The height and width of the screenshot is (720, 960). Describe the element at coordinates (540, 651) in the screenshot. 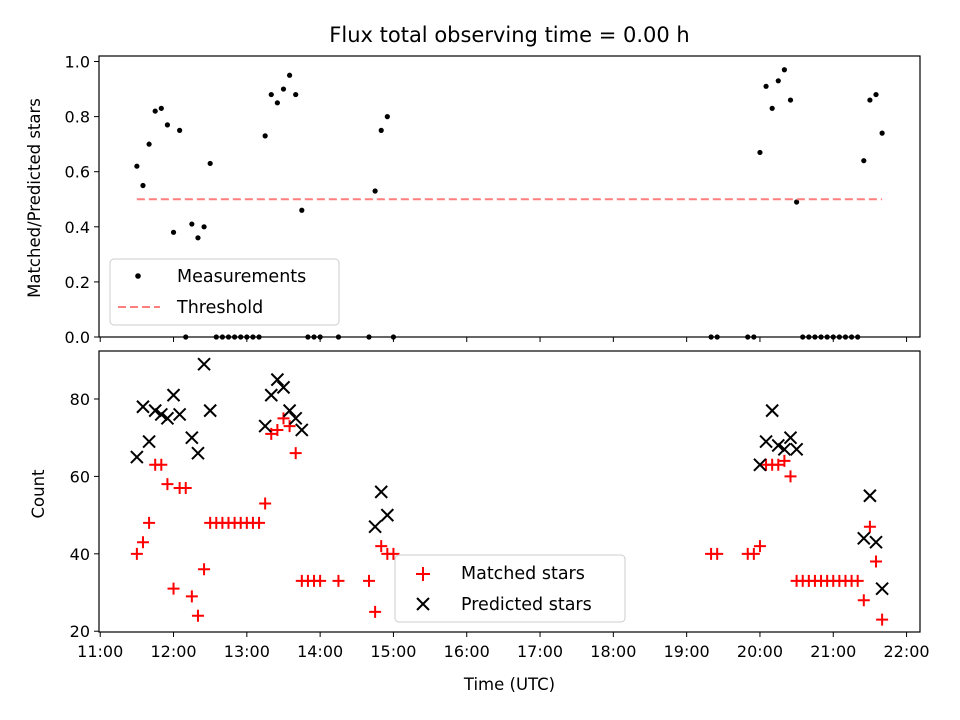

I see `bottom-xtick-label: 17:00` at that location.